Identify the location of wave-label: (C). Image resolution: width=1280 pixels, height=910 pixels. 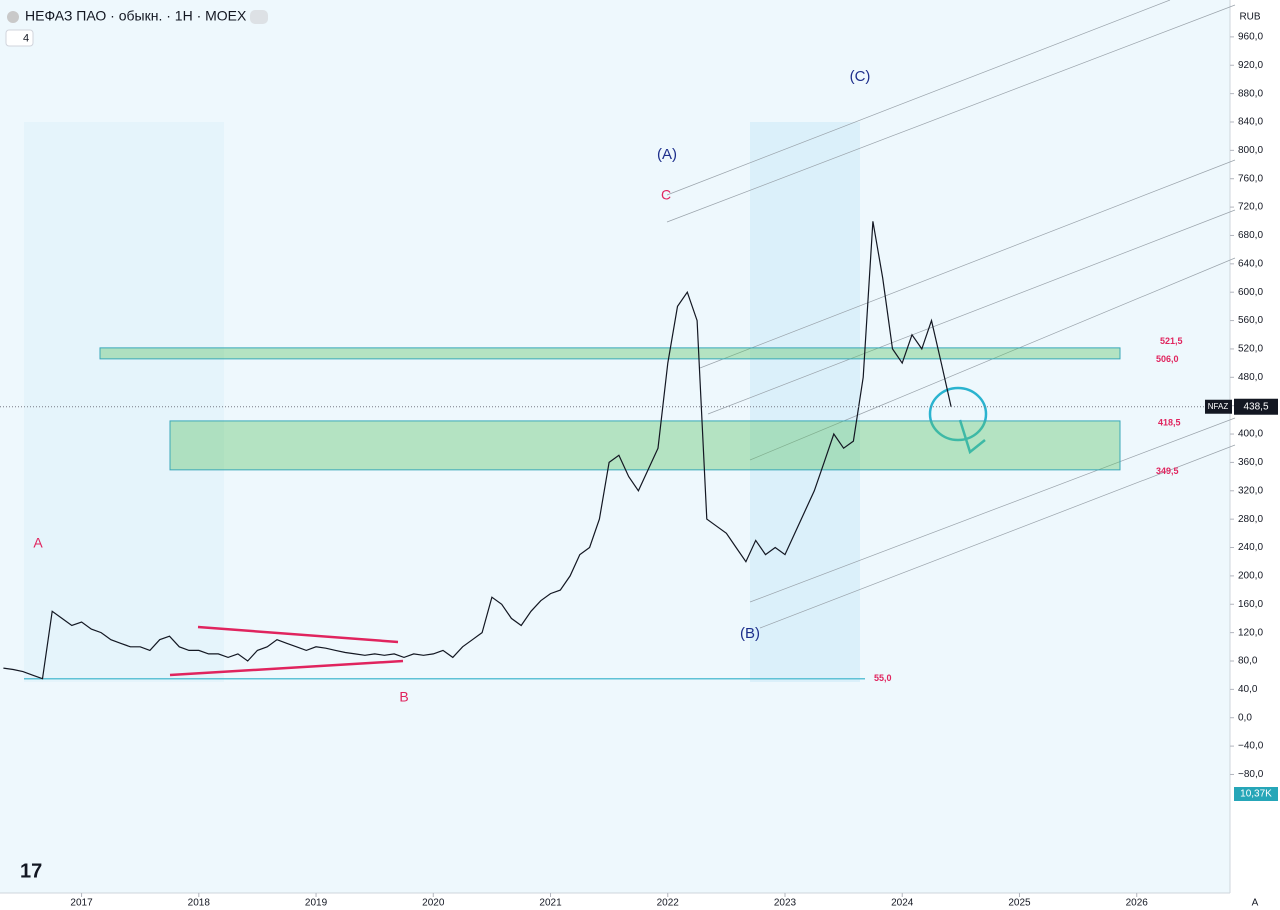
(860, 76).